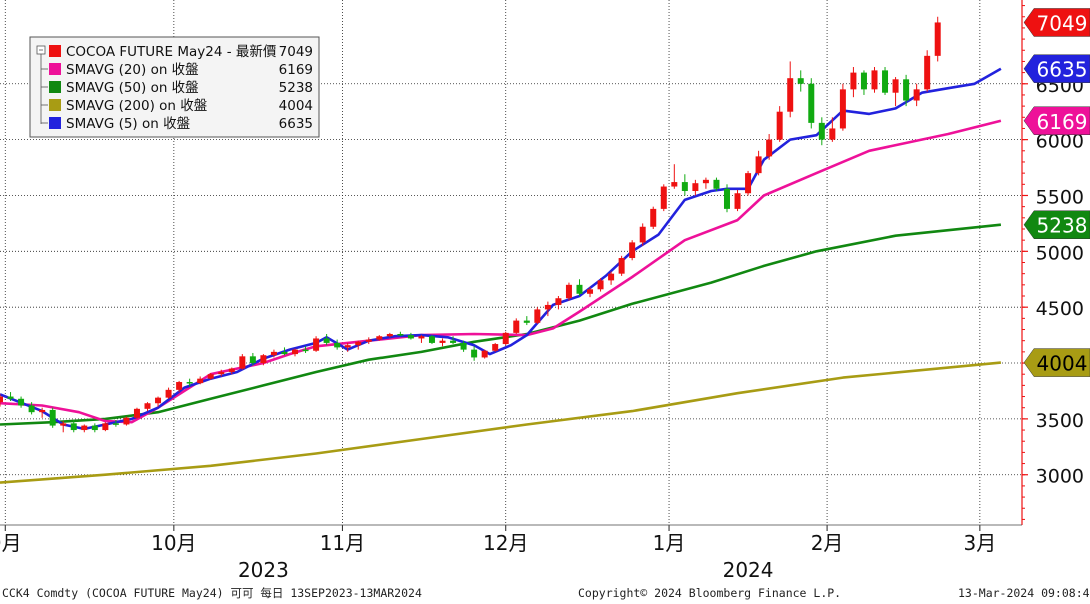 This screenshot has width=1090, height=604. I want to click on price-tick-label: 5000, so click(1060, 253).